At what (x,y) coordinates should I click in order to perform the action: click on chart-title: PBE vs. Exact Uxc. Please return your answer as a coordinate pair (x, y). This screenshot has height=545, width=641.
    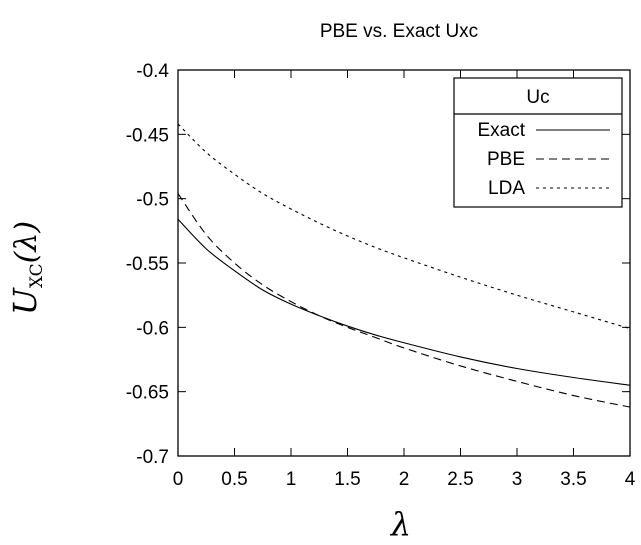
    Looking at the image, I should click on (399, 31).